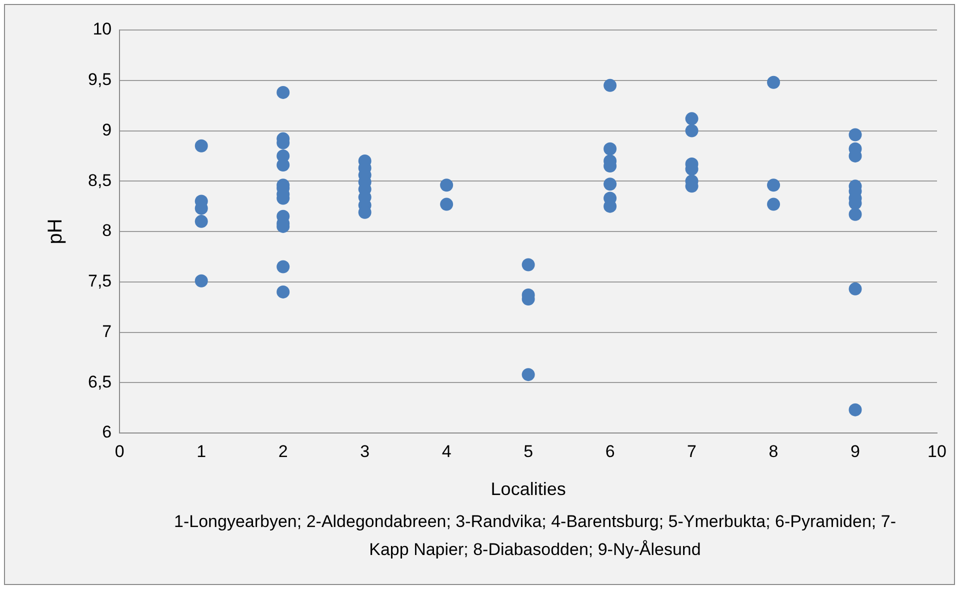 This screenshot has height=589, width=959. I want to click on x-tick-label: 8, so click(773, 451).